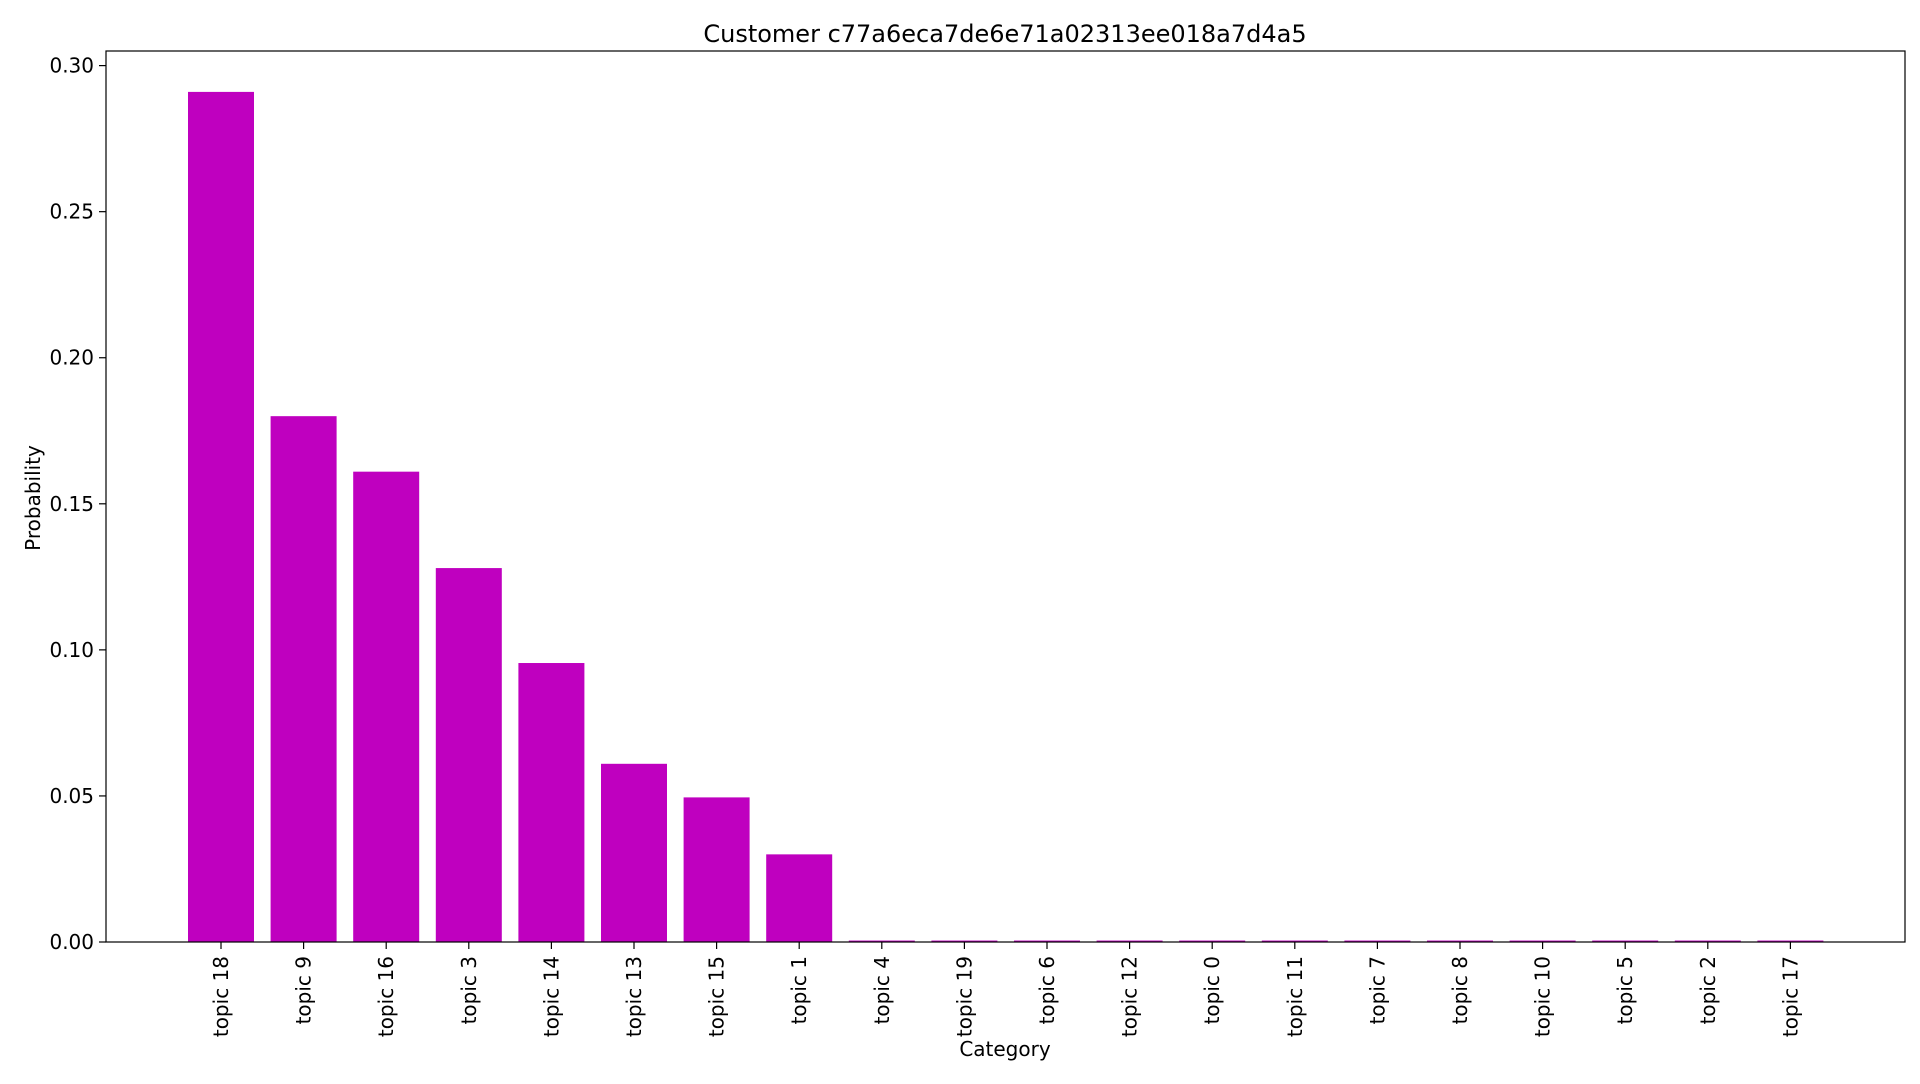 This screenshot has width=1920, height=1084. I want to click on x-tick-label: topic 17, so click(1790, 996).